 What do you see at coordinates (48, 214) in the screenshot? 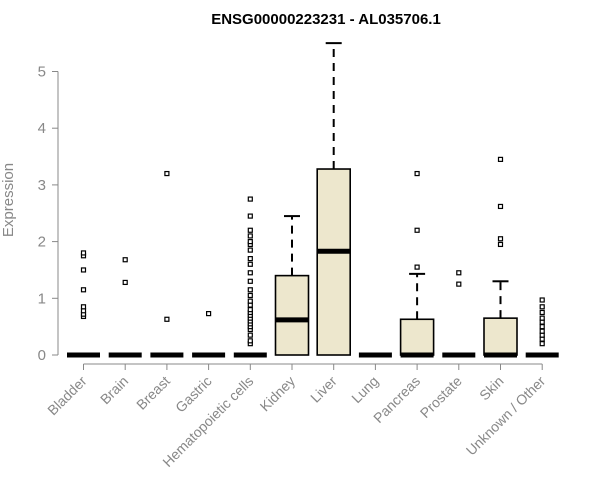
I see `y-axis: 0 1 2 3 4 5` at bounding box center [48, 214].